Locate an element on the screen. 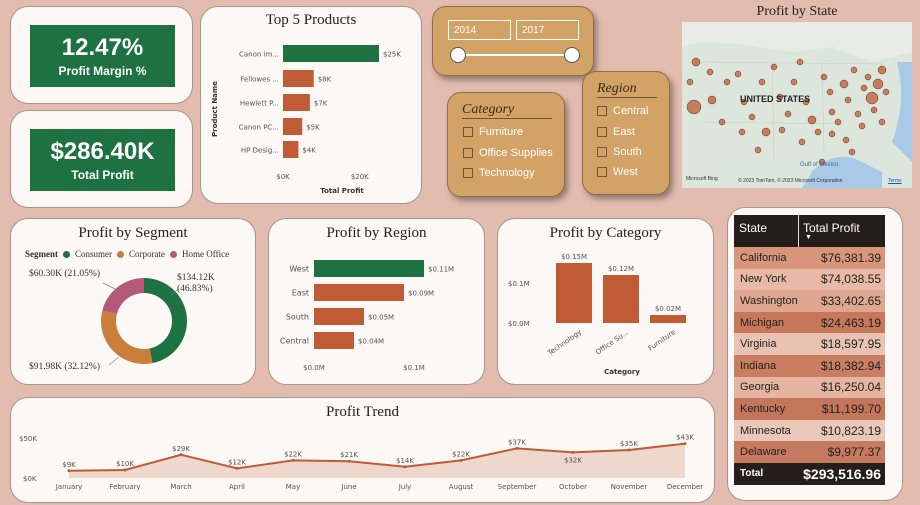 The image size is (920, 505). table-row: Virginia $18,597.95 is located at coordinates (809, 344).